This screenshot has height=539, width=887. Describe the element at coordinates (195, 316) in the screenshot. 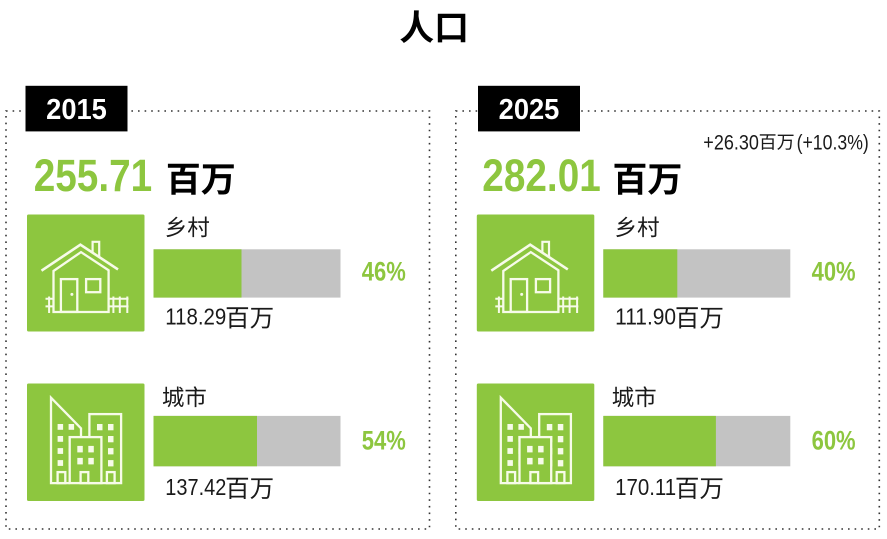

I see `svg-text: 118.29` at that location.